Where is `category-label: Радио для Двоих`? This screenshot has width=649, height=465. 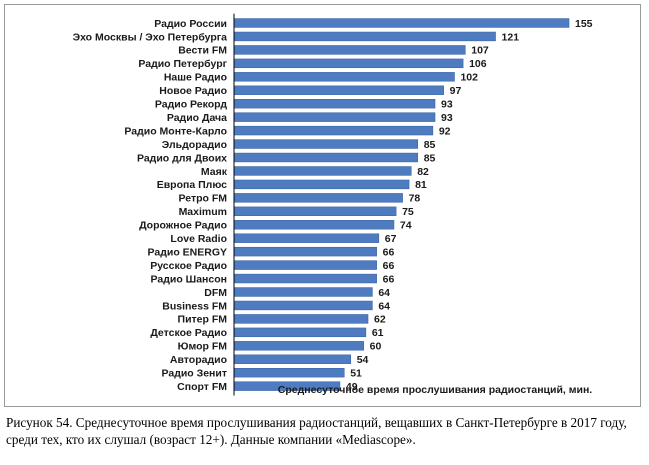
category-label: Радио для Двоих is located at coordinates (182, 158).